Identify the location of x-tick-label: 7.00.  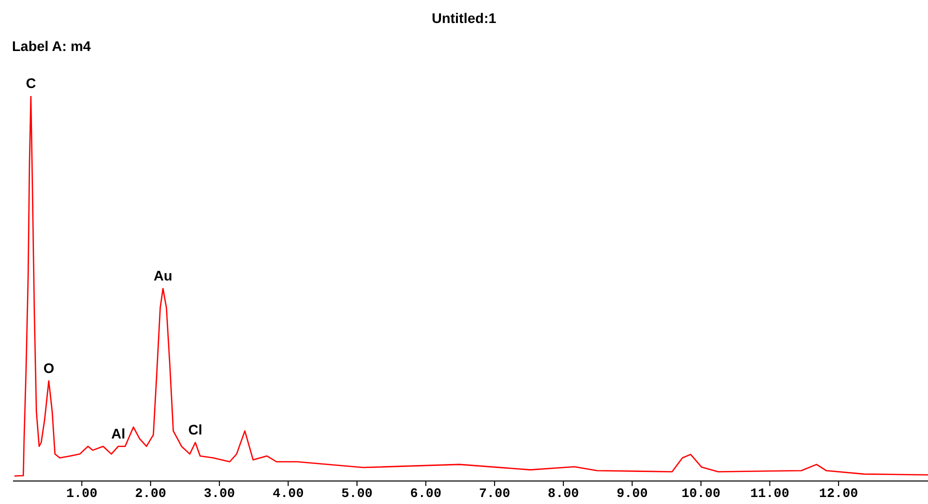
(494, 494).